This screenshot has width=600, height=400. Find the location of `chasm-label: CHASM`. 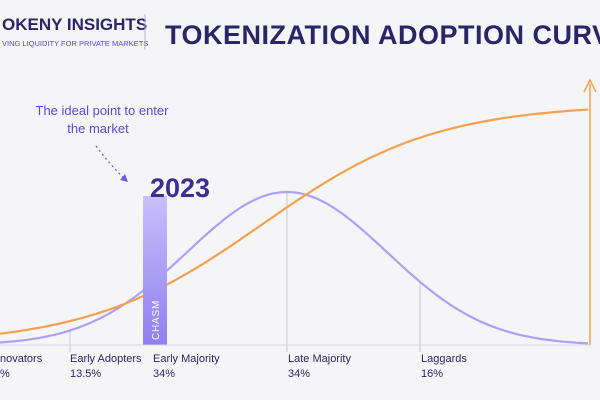

chasm-label: CHASM is located at coordinates (156, 320).